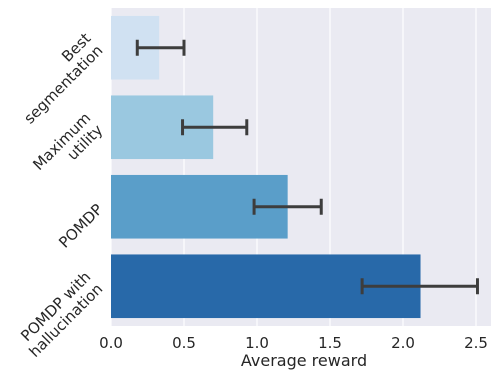 The image size is (493, 370). I want to click on y-tick-label: Bestsegmentation, so click(57, 78).